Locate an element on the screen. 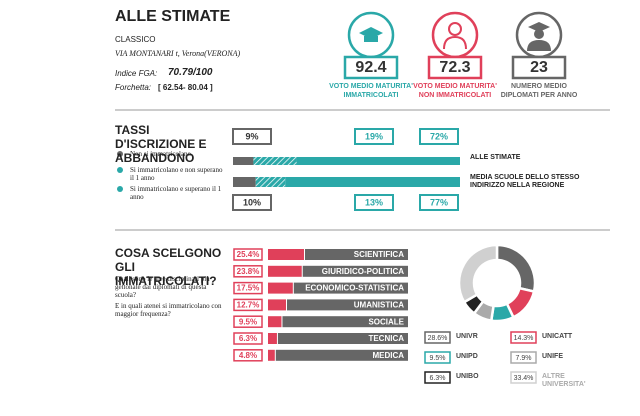 This screenshot has width=640, height=416. address: VIA MONTANARI t, Verona(VERONA) is located at coordinates (178, 53).